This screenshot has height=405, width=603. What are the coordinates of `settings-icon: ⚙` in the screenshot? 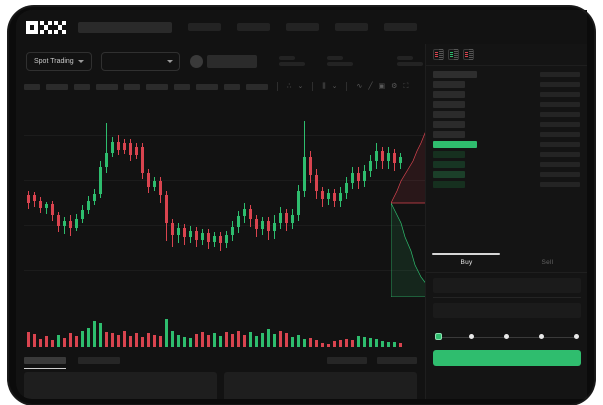 It's located at (394, 86).